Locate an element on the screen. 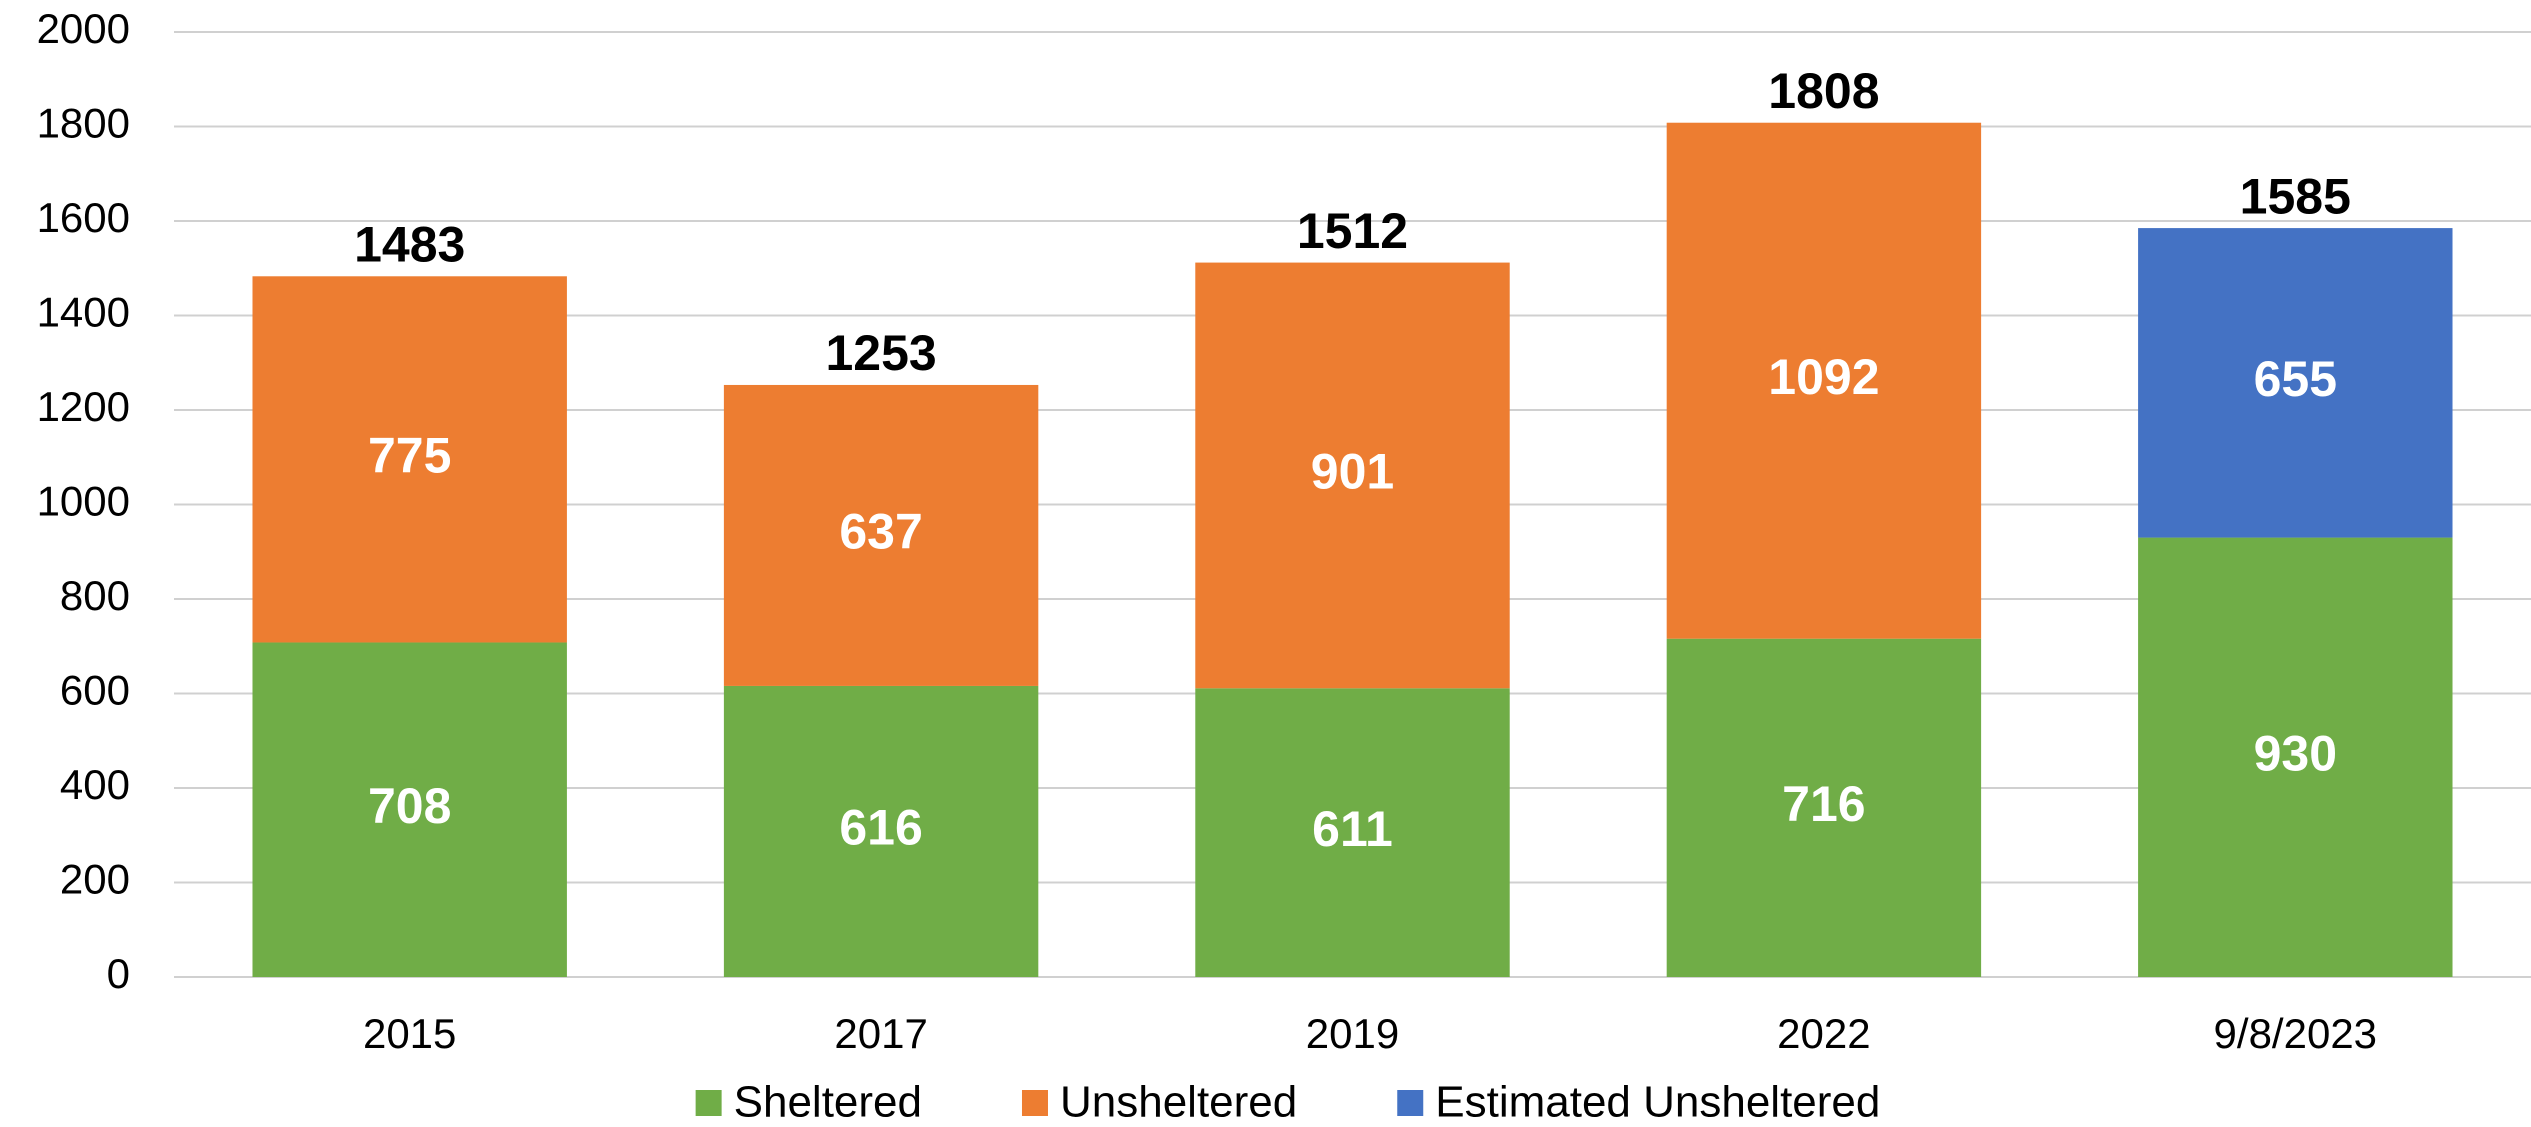 This screenshot has width=2531, height=1127. data-label: 616 is located at coordinates (880, 828).